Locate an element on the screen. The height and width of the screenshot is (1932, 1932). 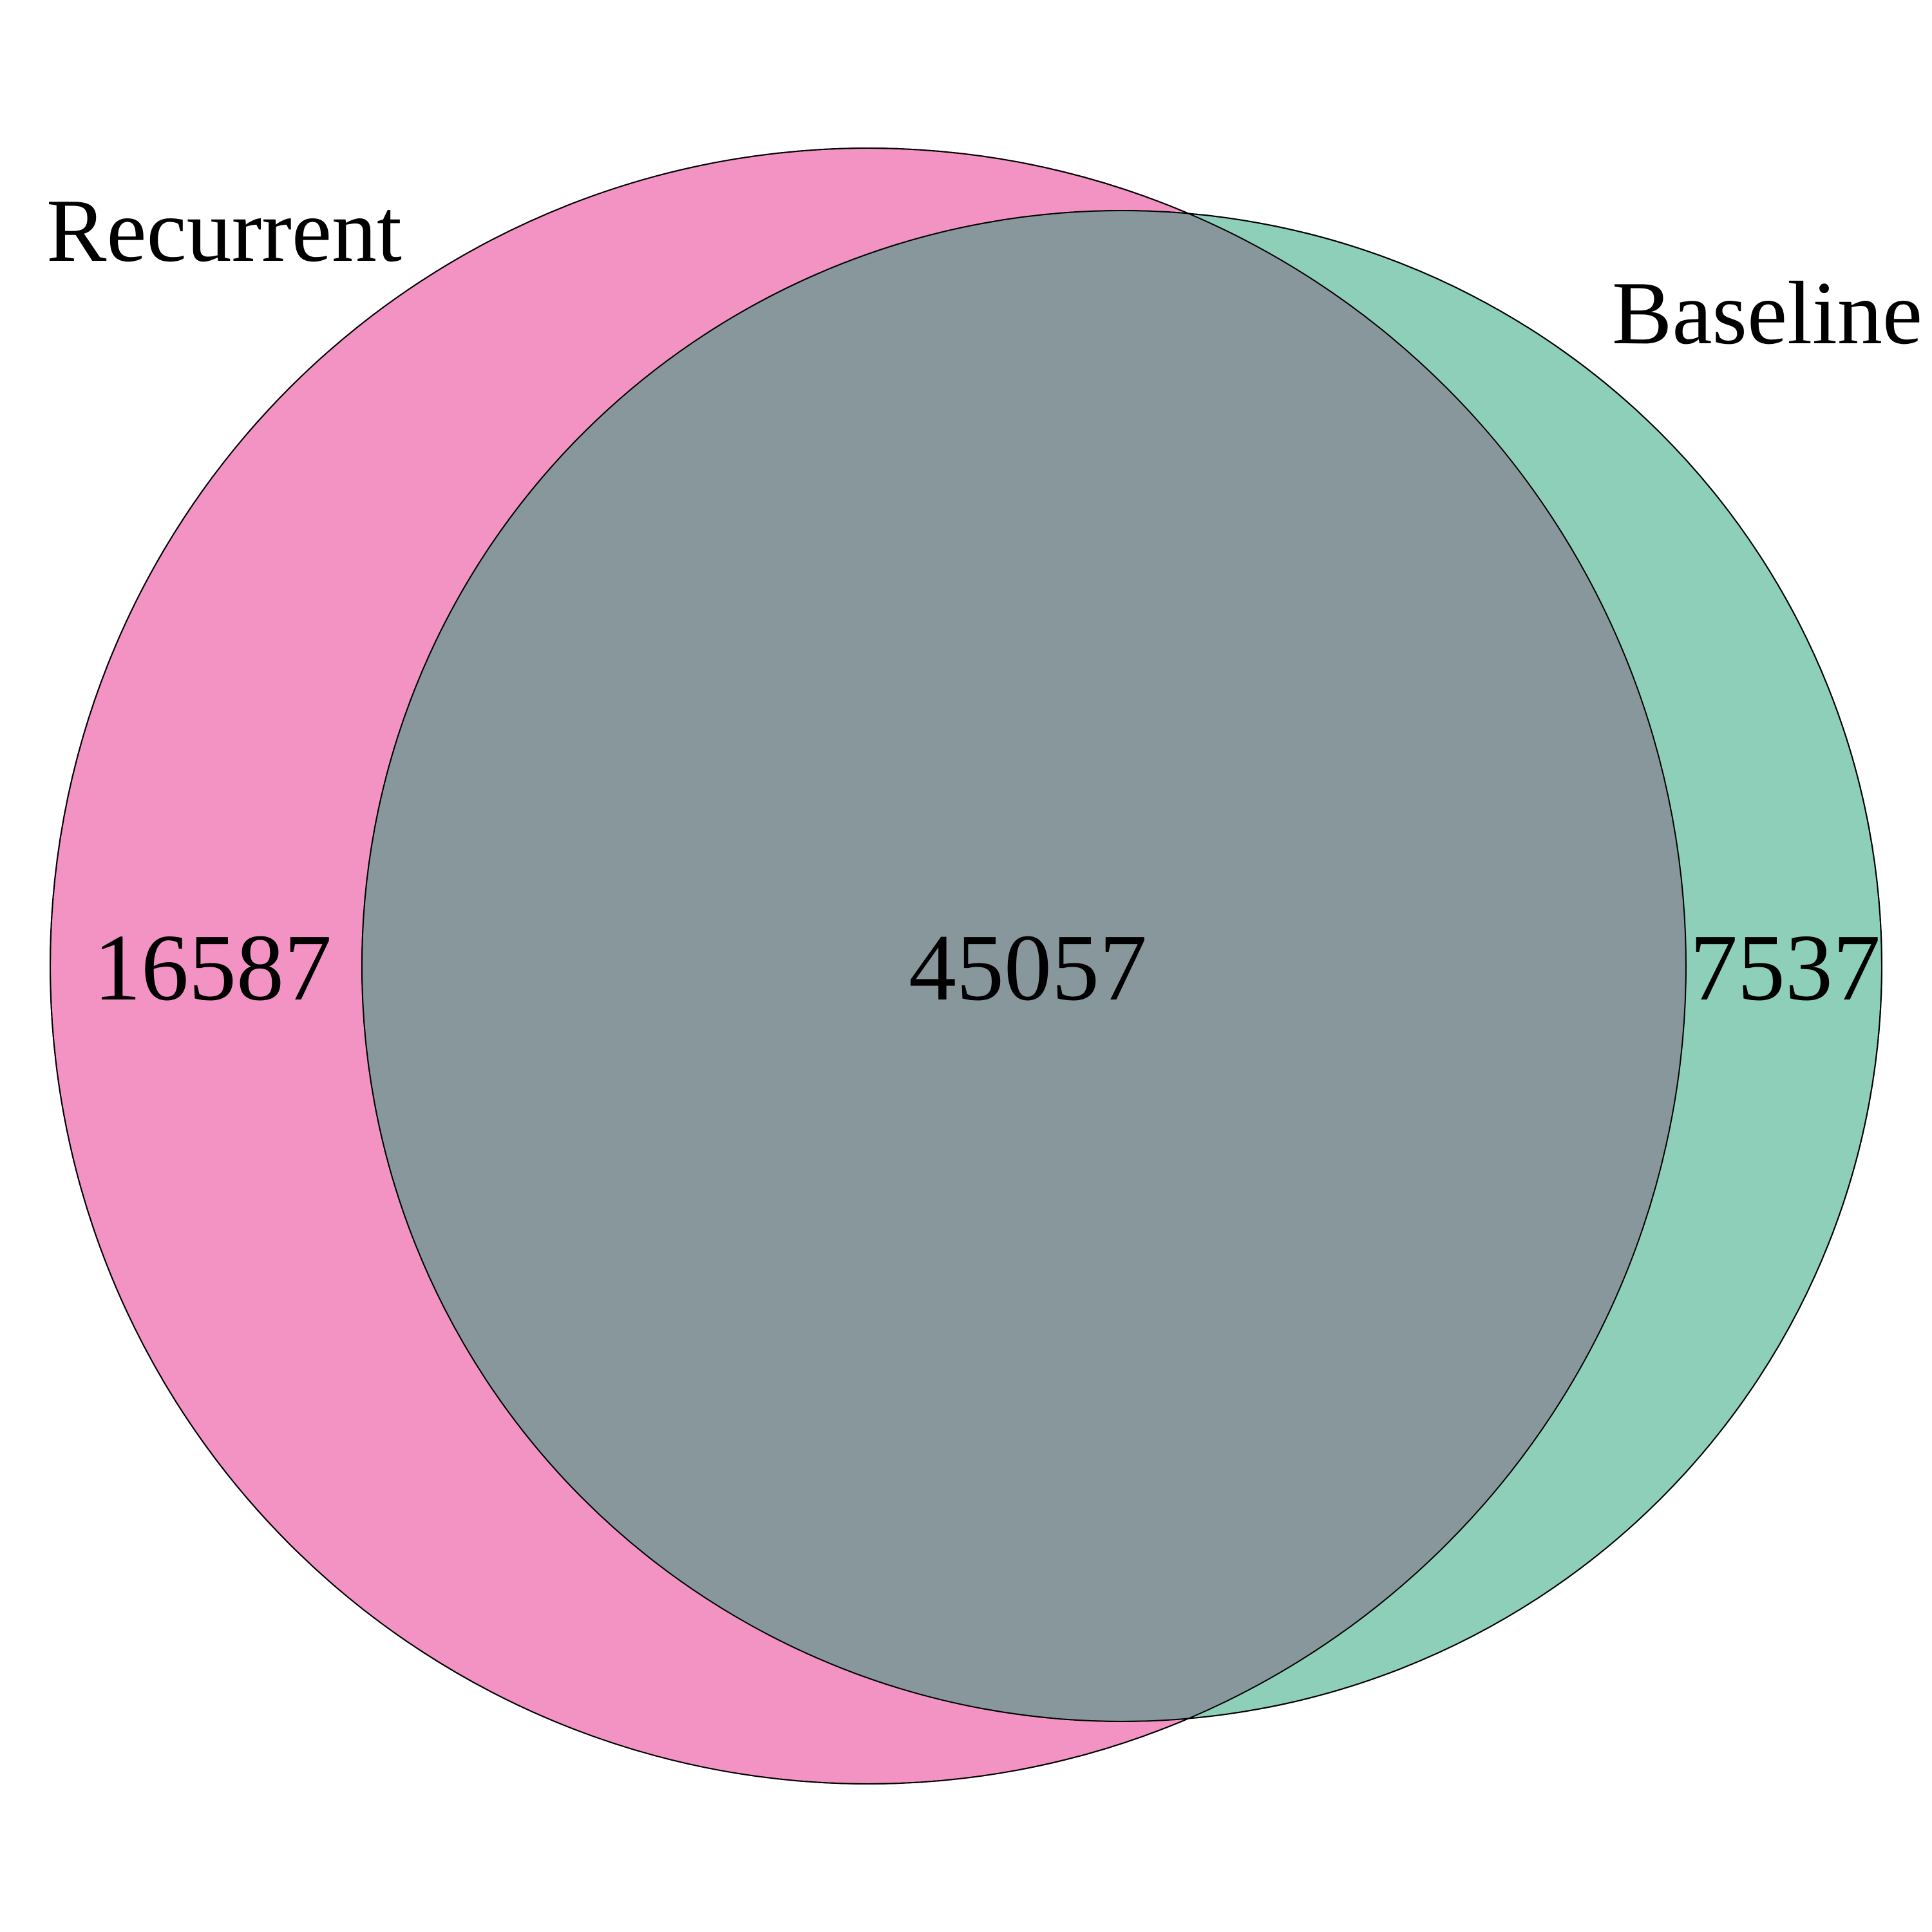
baseline-set-label: Baseline is located at coordinates (1767, 313).